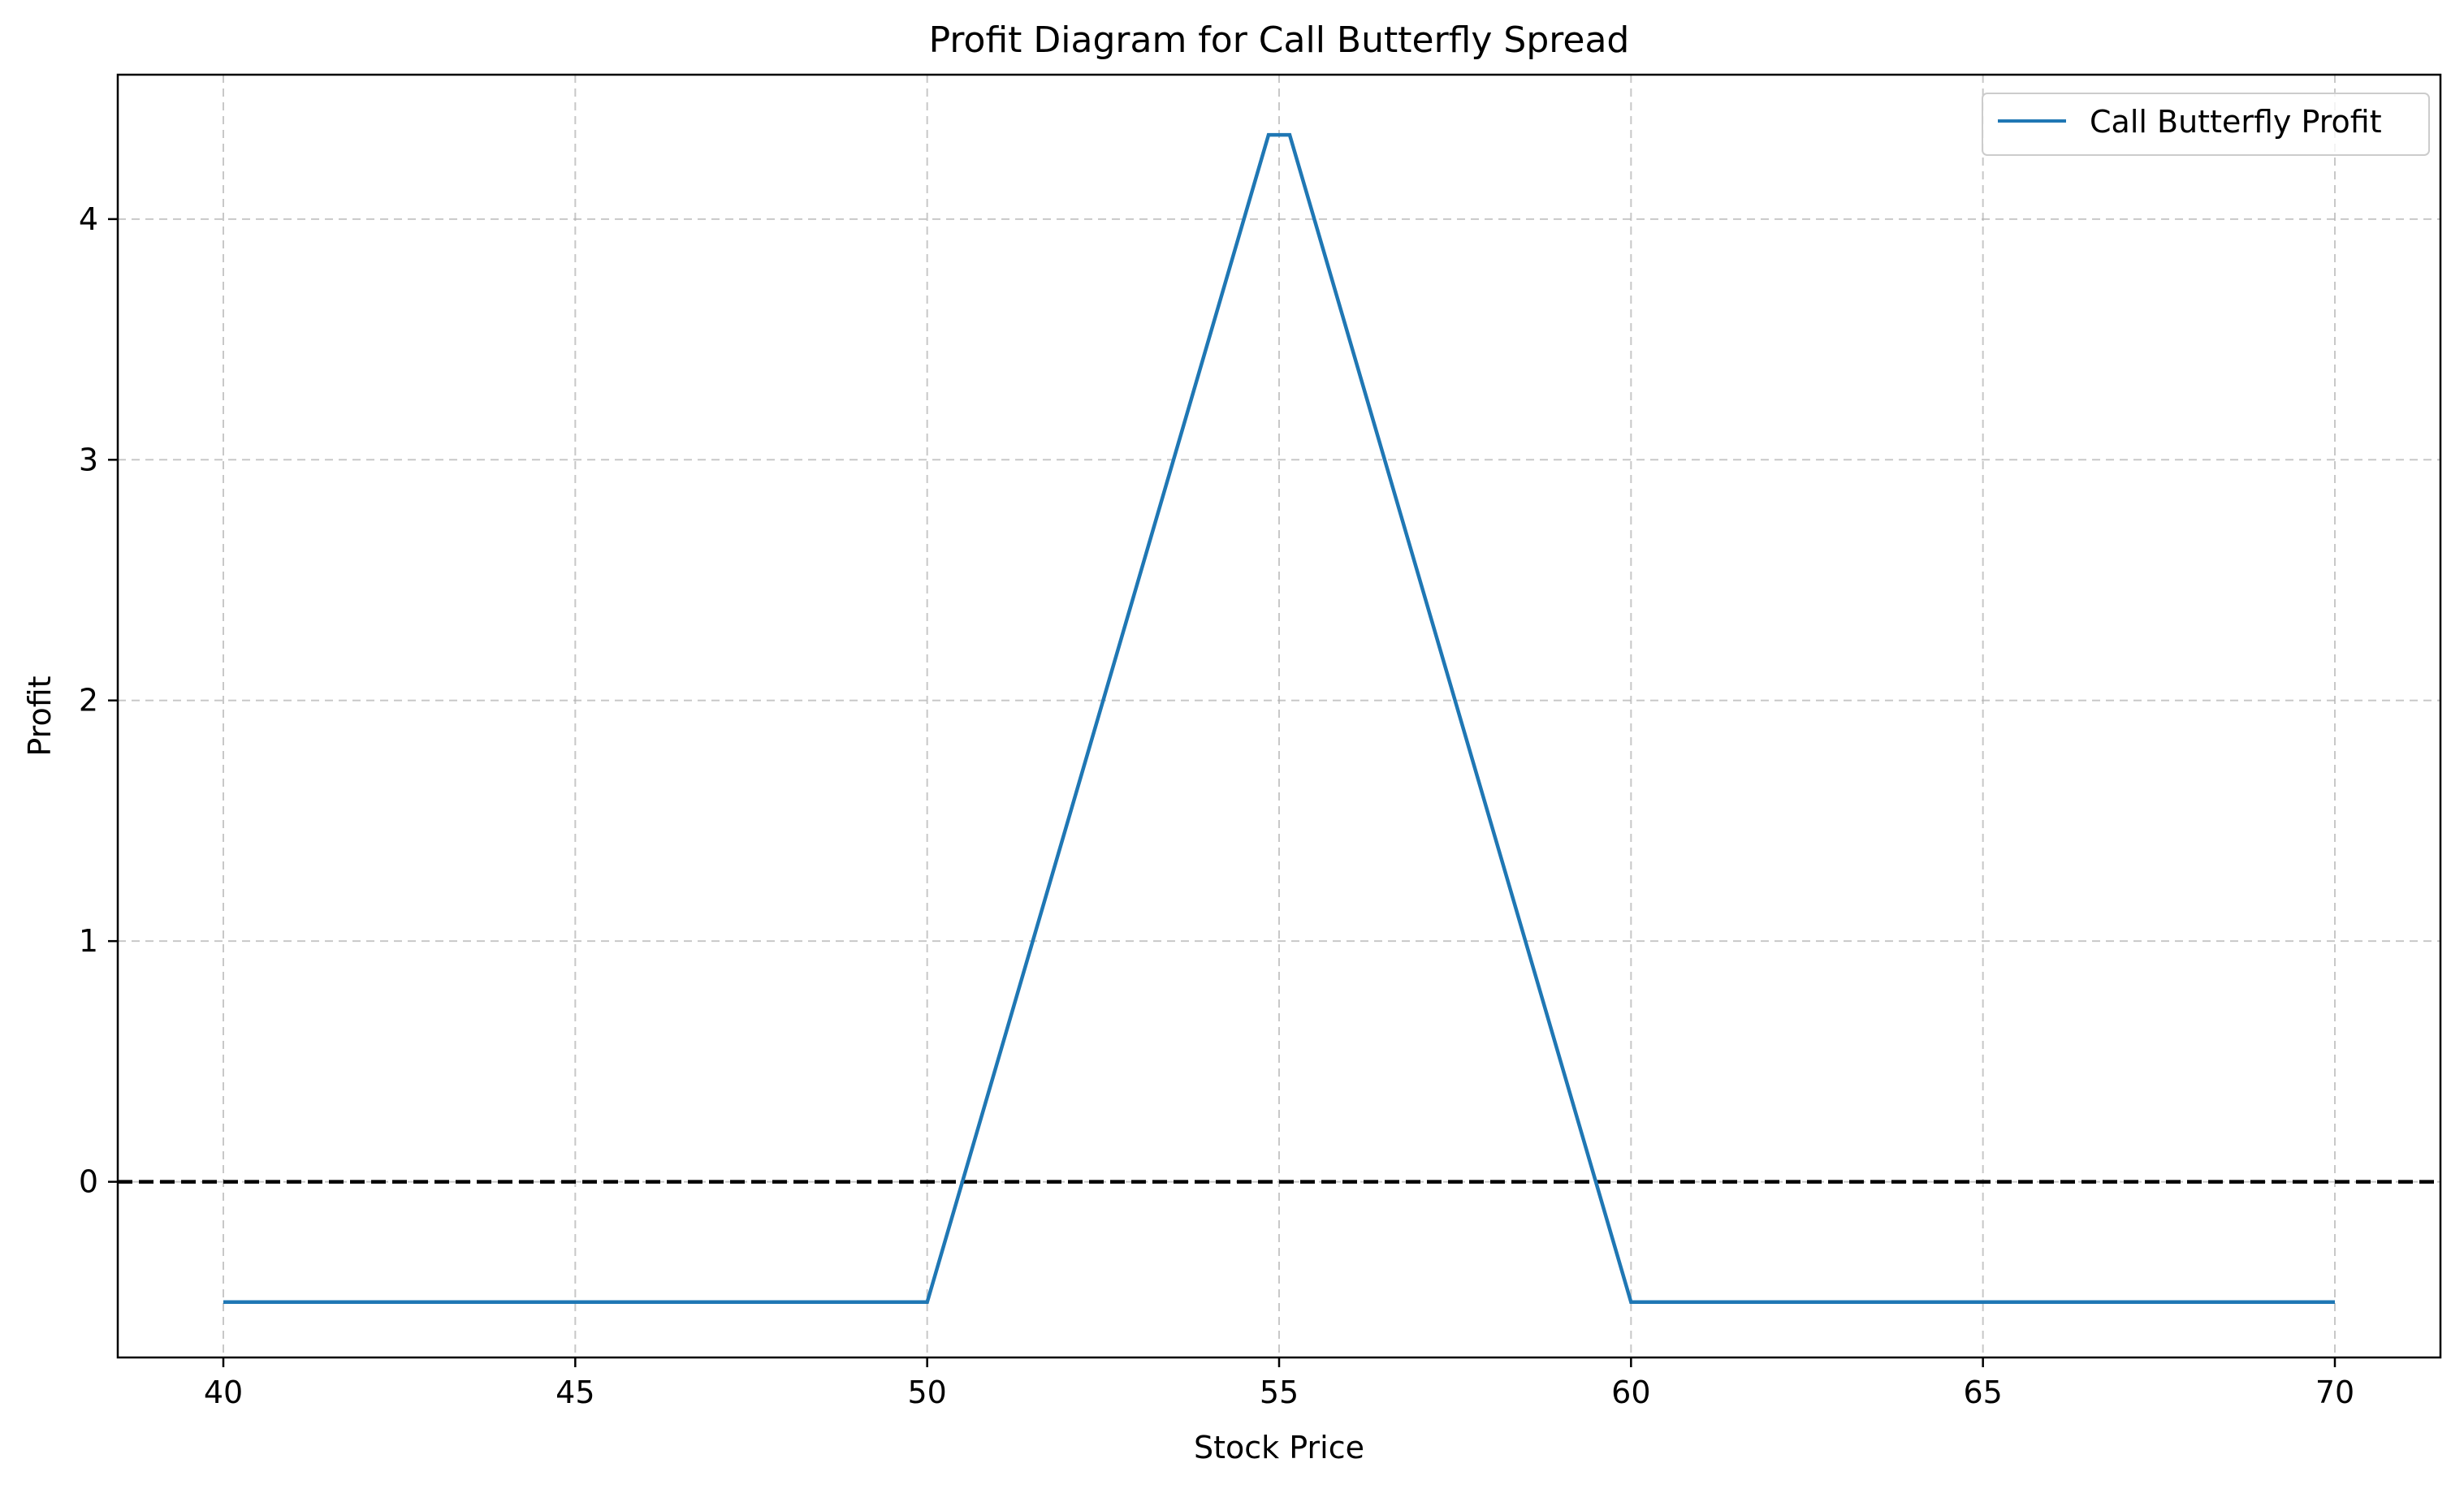 The width and height of the screenshot is (2464, 1489). I want to click on legend-label: Call Butterfly Profit, so click(2236, 122).